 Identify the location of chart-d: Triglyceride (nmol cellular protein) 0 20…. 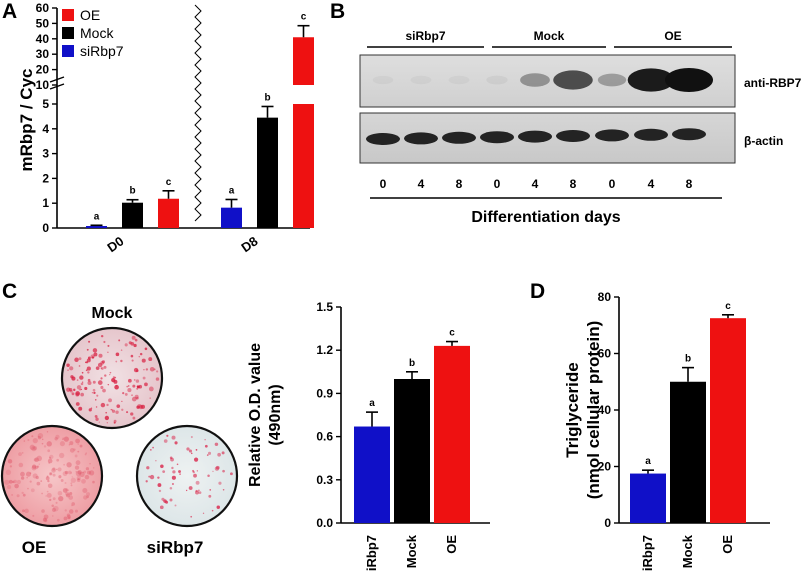
(666, 430).